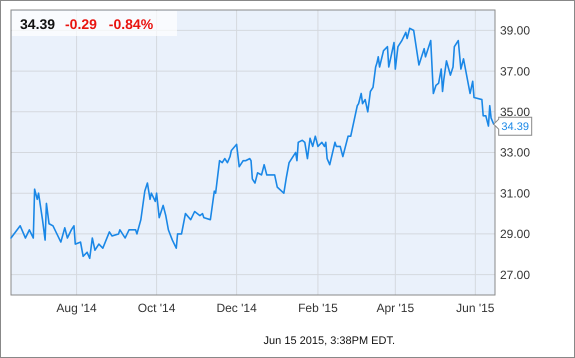 The width and height of the screenshot is (575, 358). Describe the element at coordinates (515, 153) in the screenshot. I see `y-tick-label: 33.00` at that location.